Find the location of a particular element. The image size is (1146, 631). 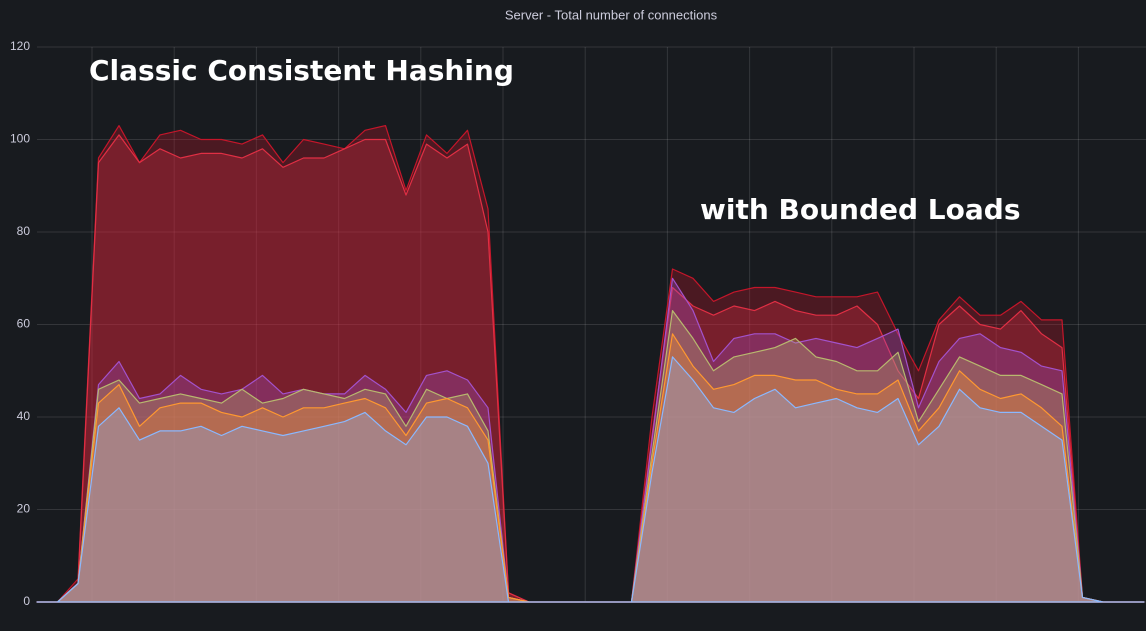

y-tick-label: 20 is located at coordinates (24, 509).